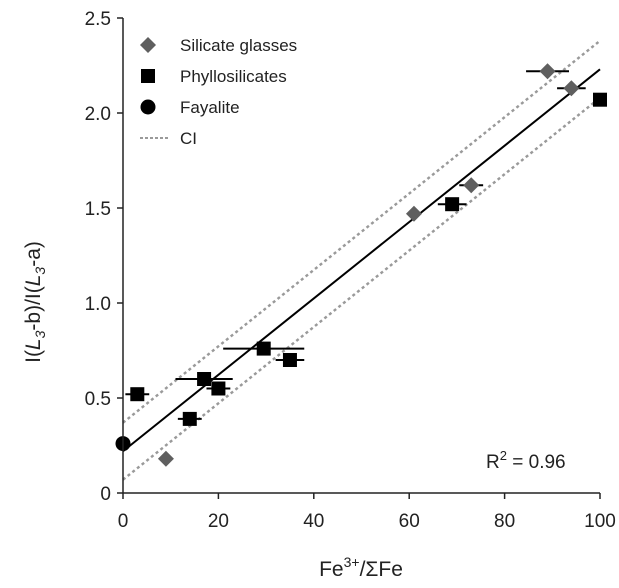 This screenshot has width=619, height=588. I want to click on y-axis-title: I(L3-b)/I(L3-a), so click(35, 302).